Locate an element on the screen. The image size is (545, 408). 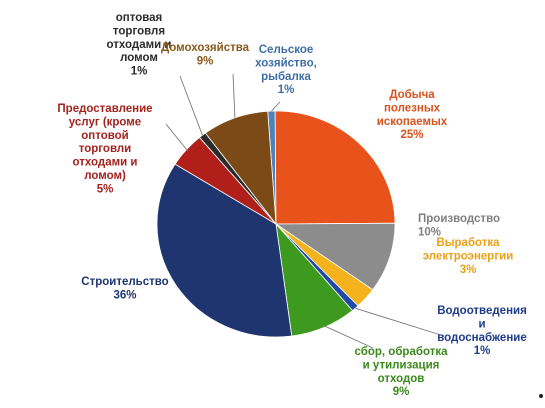
slice-label-line: ископаемых is located at coordinates (412, 122).